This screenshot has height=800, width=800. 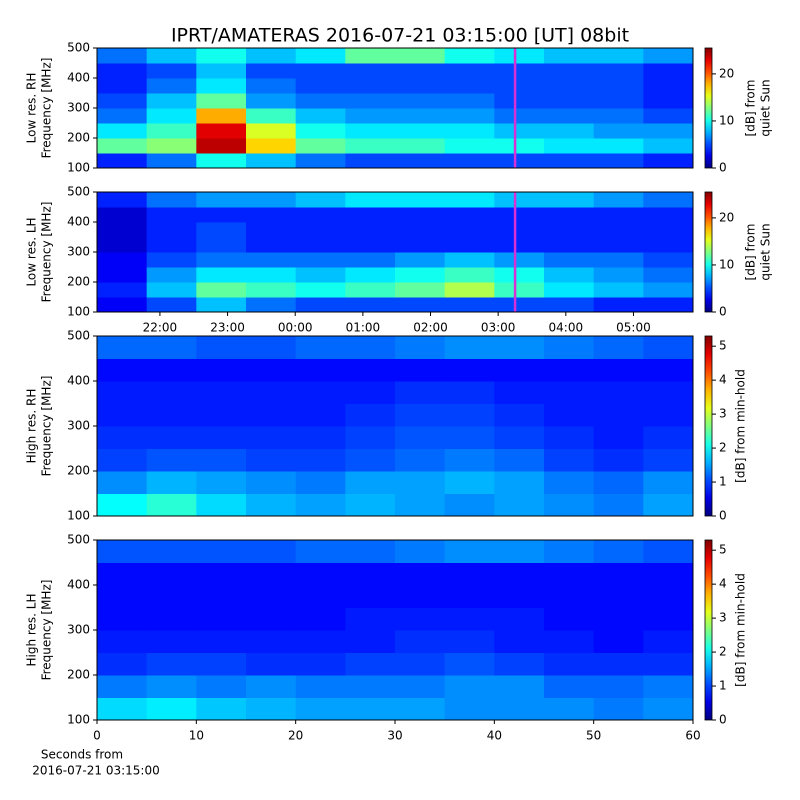 What do you see at coordinates (766, 251) in the screenshot?
I see `colorbar-label: quiet Sun` at bounding box center [766, 251].